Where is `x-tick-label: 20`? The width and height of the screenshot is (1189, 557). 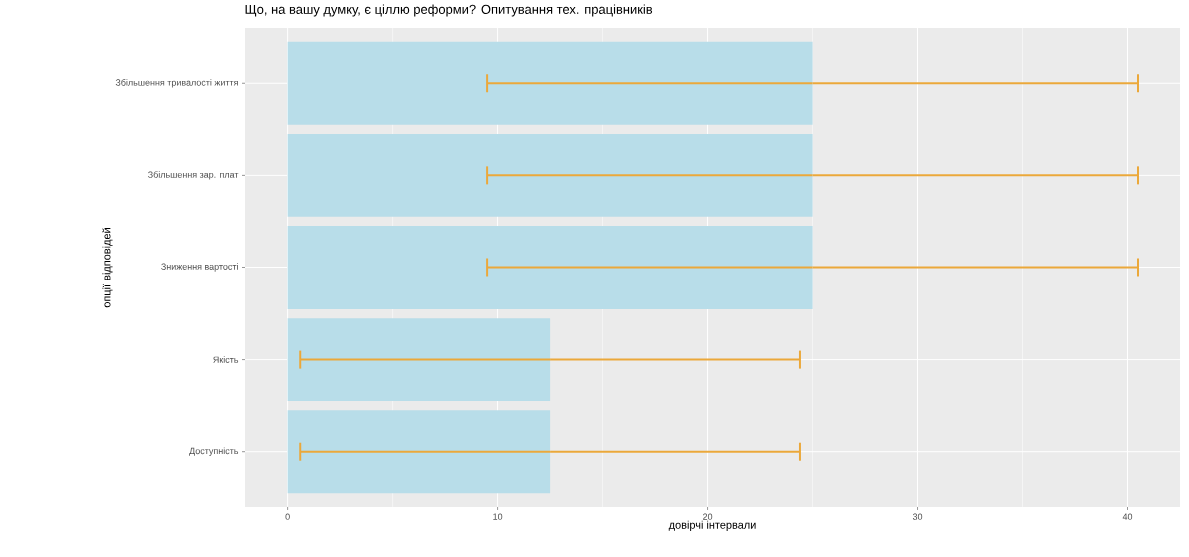 x-tick-label: 20 is located at coordinates (708, 516).